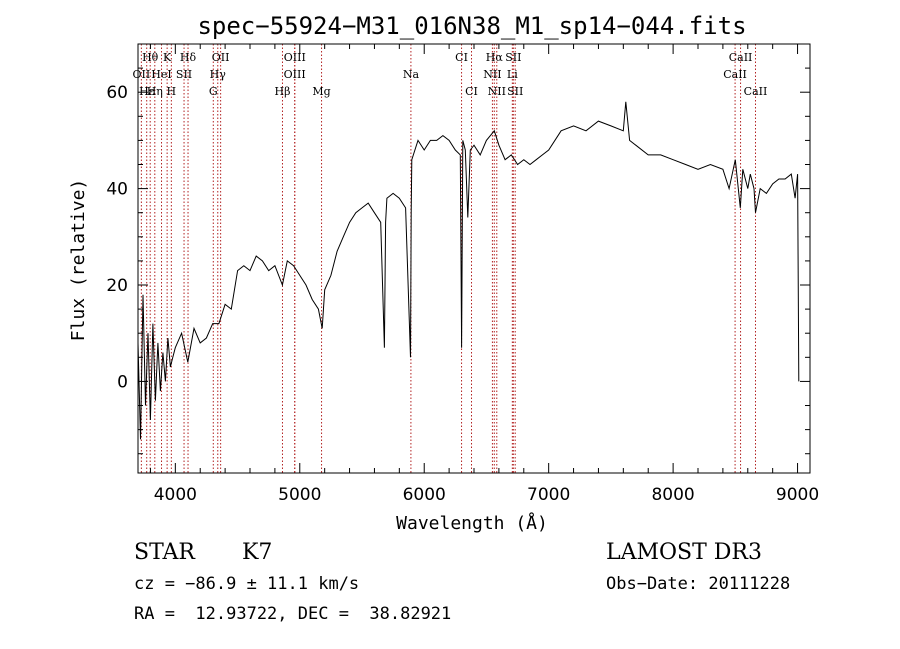  I want to click on x-tick-label: 4000, so click(175, 495).